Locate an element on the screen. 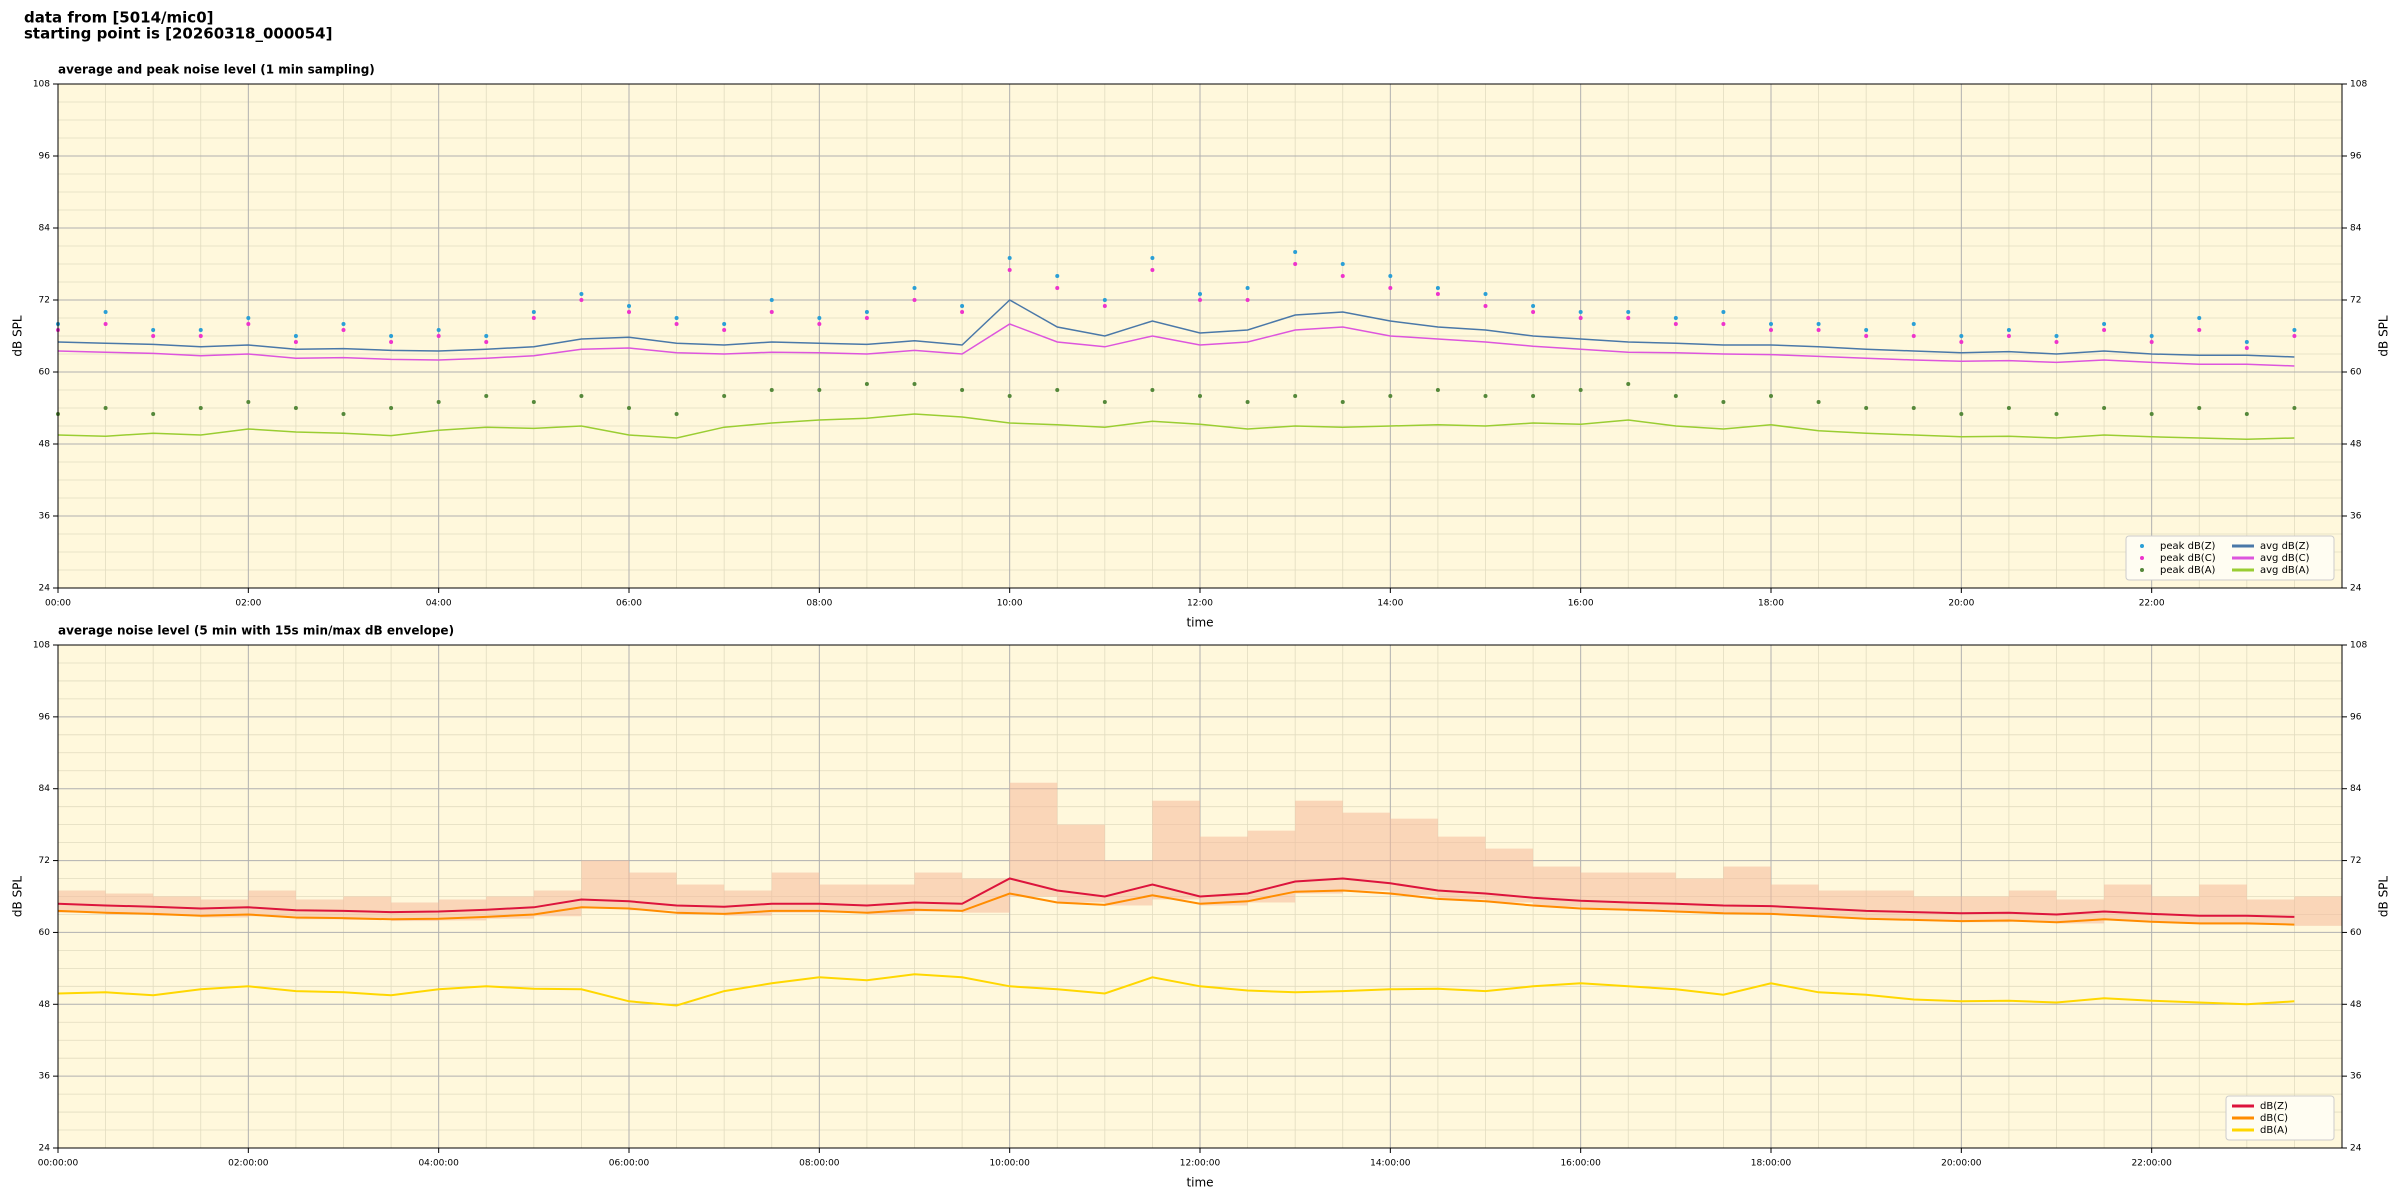 Image resolution: width=2400 pixels, height=1200 pixels. y-tick-label: 24 is located at coordinates (45, 589).